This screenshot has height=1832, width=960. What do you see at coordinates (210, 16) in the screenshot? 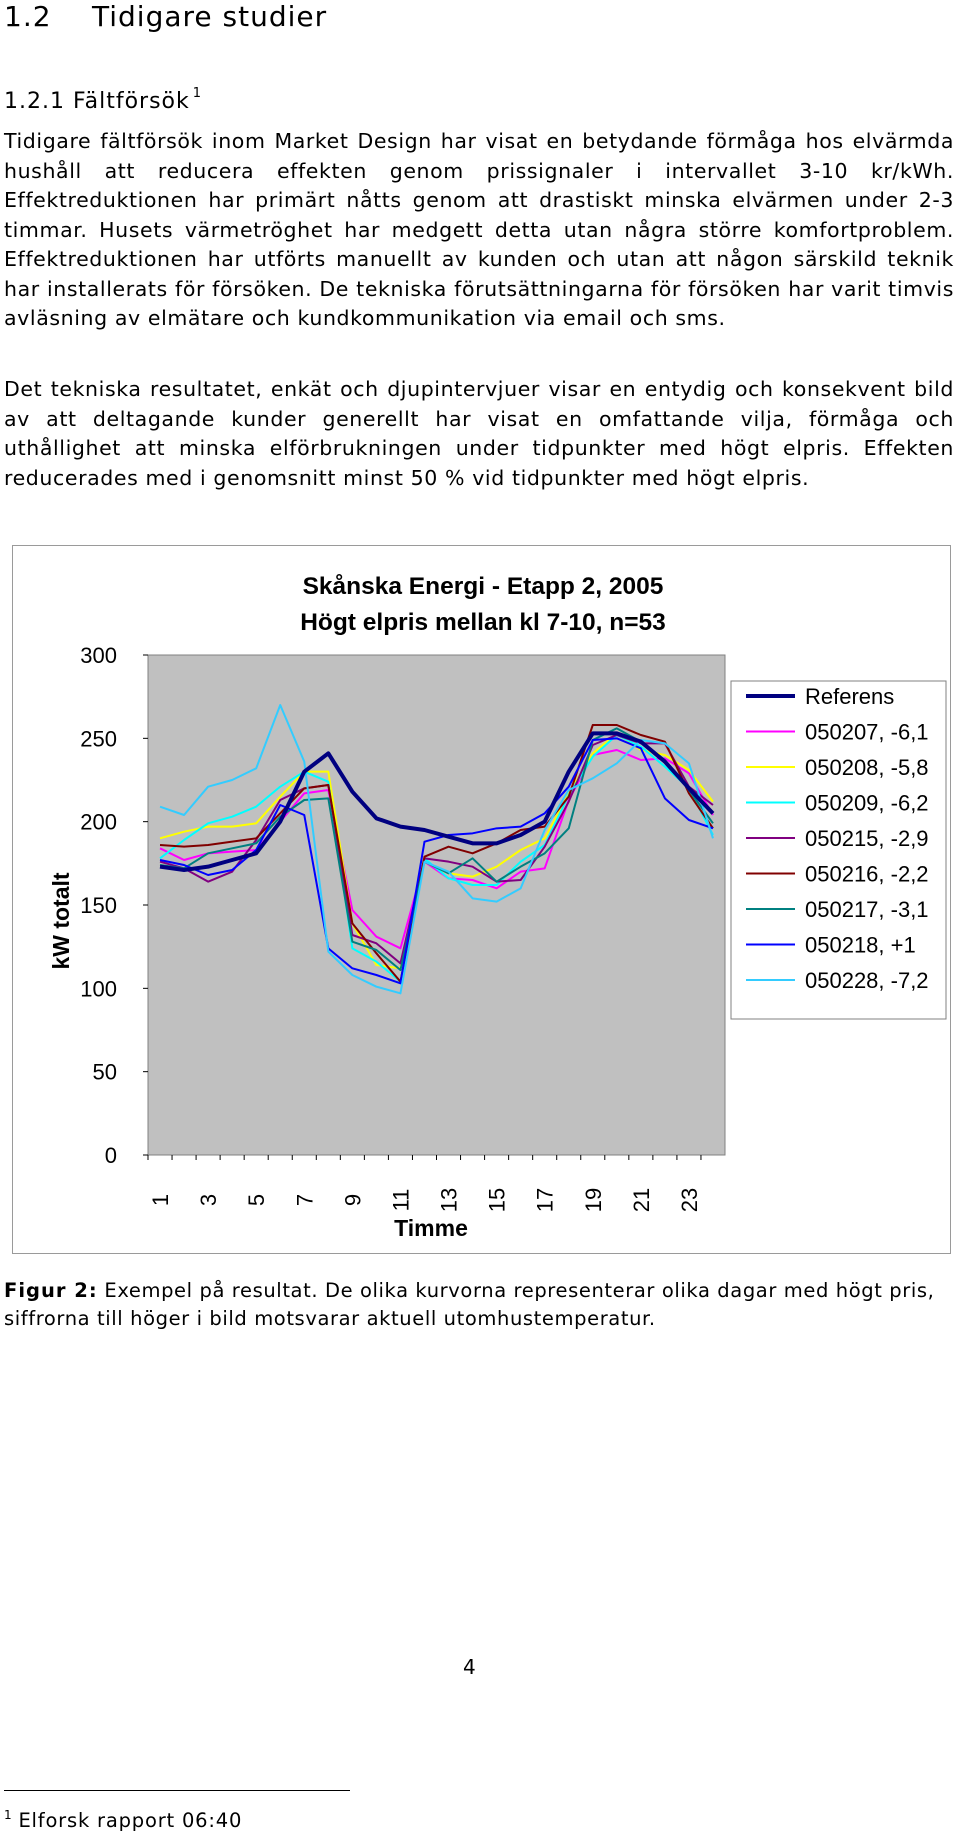
I see `section-title: Tidigare studier` at bounding box center [210, 16].